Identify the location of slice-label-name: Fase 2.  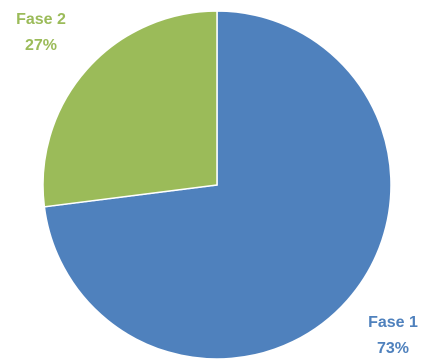
(41, 19).